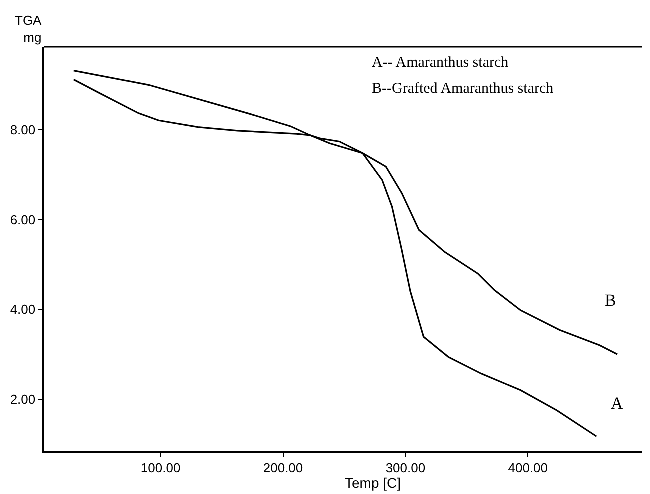  Describe the element at coordinates (23, 399) in the screenshot. I see `y-tick-label: 2.00` at that location.